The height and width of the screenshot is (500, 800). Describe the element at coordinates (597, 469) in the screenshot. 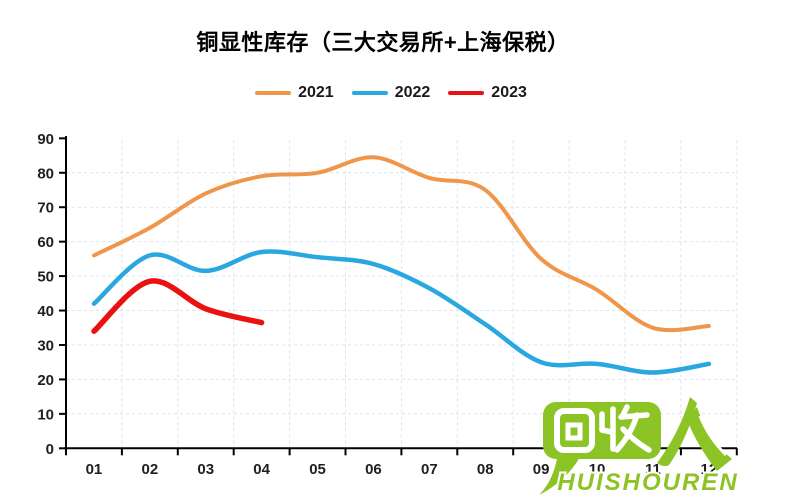

I see `x-axis-label: 10` at that location.